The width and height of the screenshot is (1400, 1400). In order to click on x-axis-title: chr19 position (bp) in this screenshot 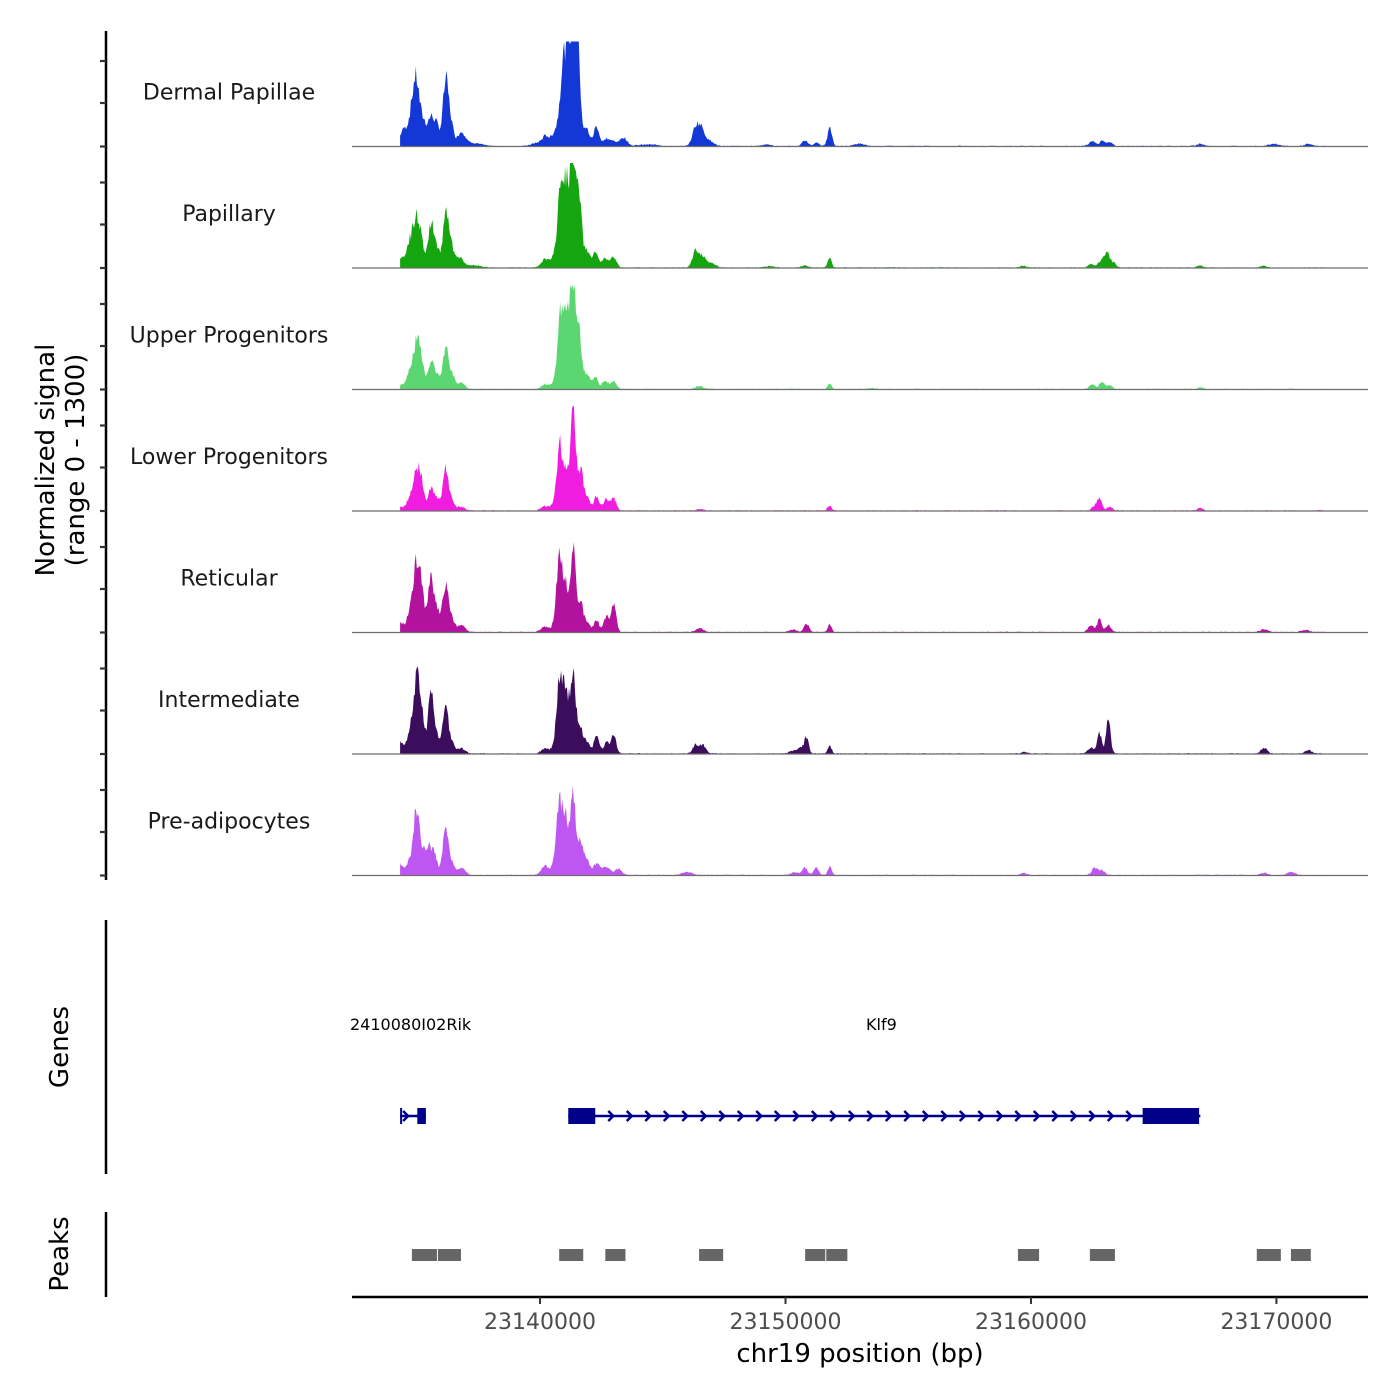, I will do `click(859, 1354)`.